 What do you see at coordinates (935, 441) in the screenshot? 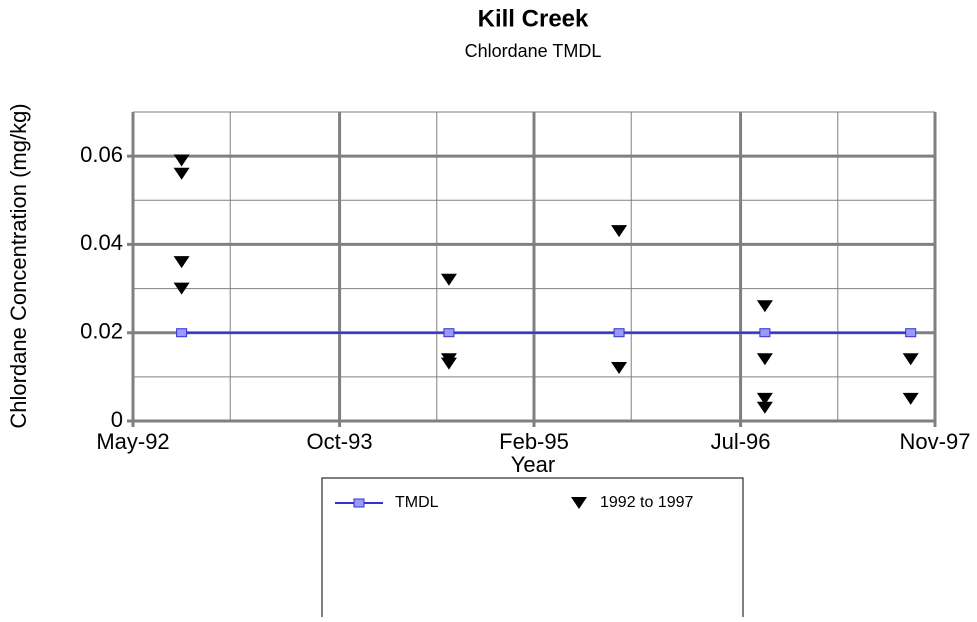
I see `x-tick-label: Nov-97` at bounding box center [935, 441].